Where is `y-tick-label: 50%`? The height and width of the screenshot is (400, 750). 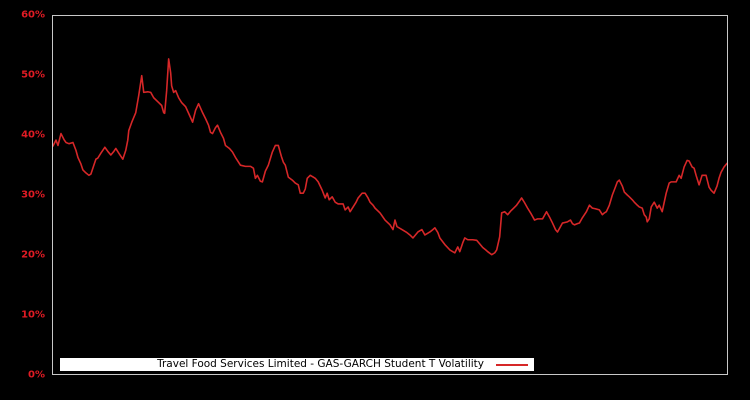
y-tick-label: 50% is located at coordinates (33, 75).